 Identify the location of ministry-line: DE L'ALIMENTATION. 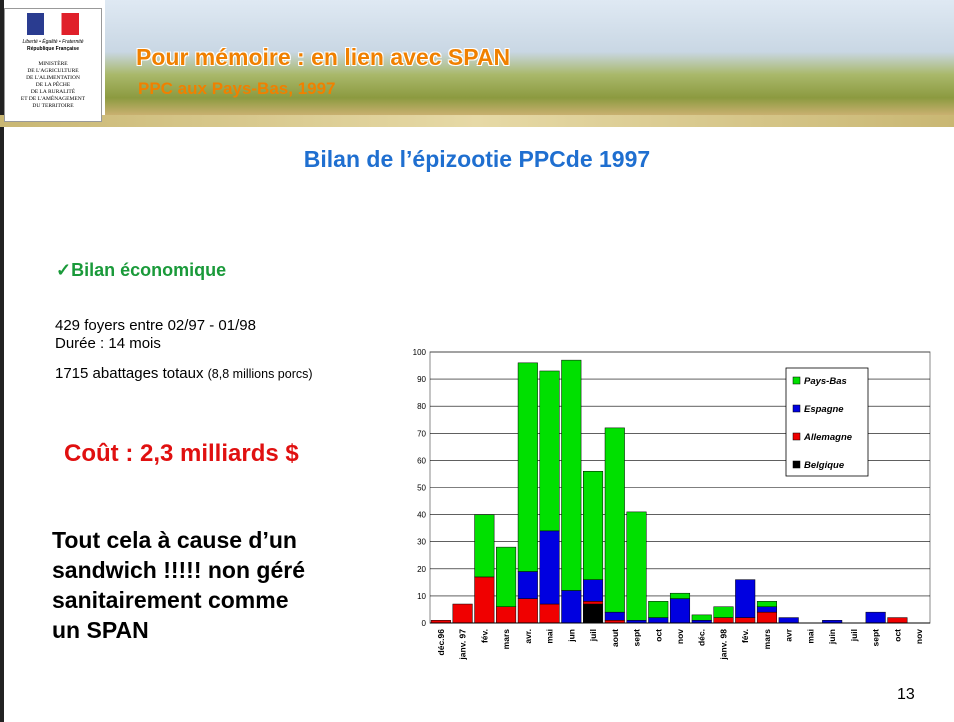
(53, 78).